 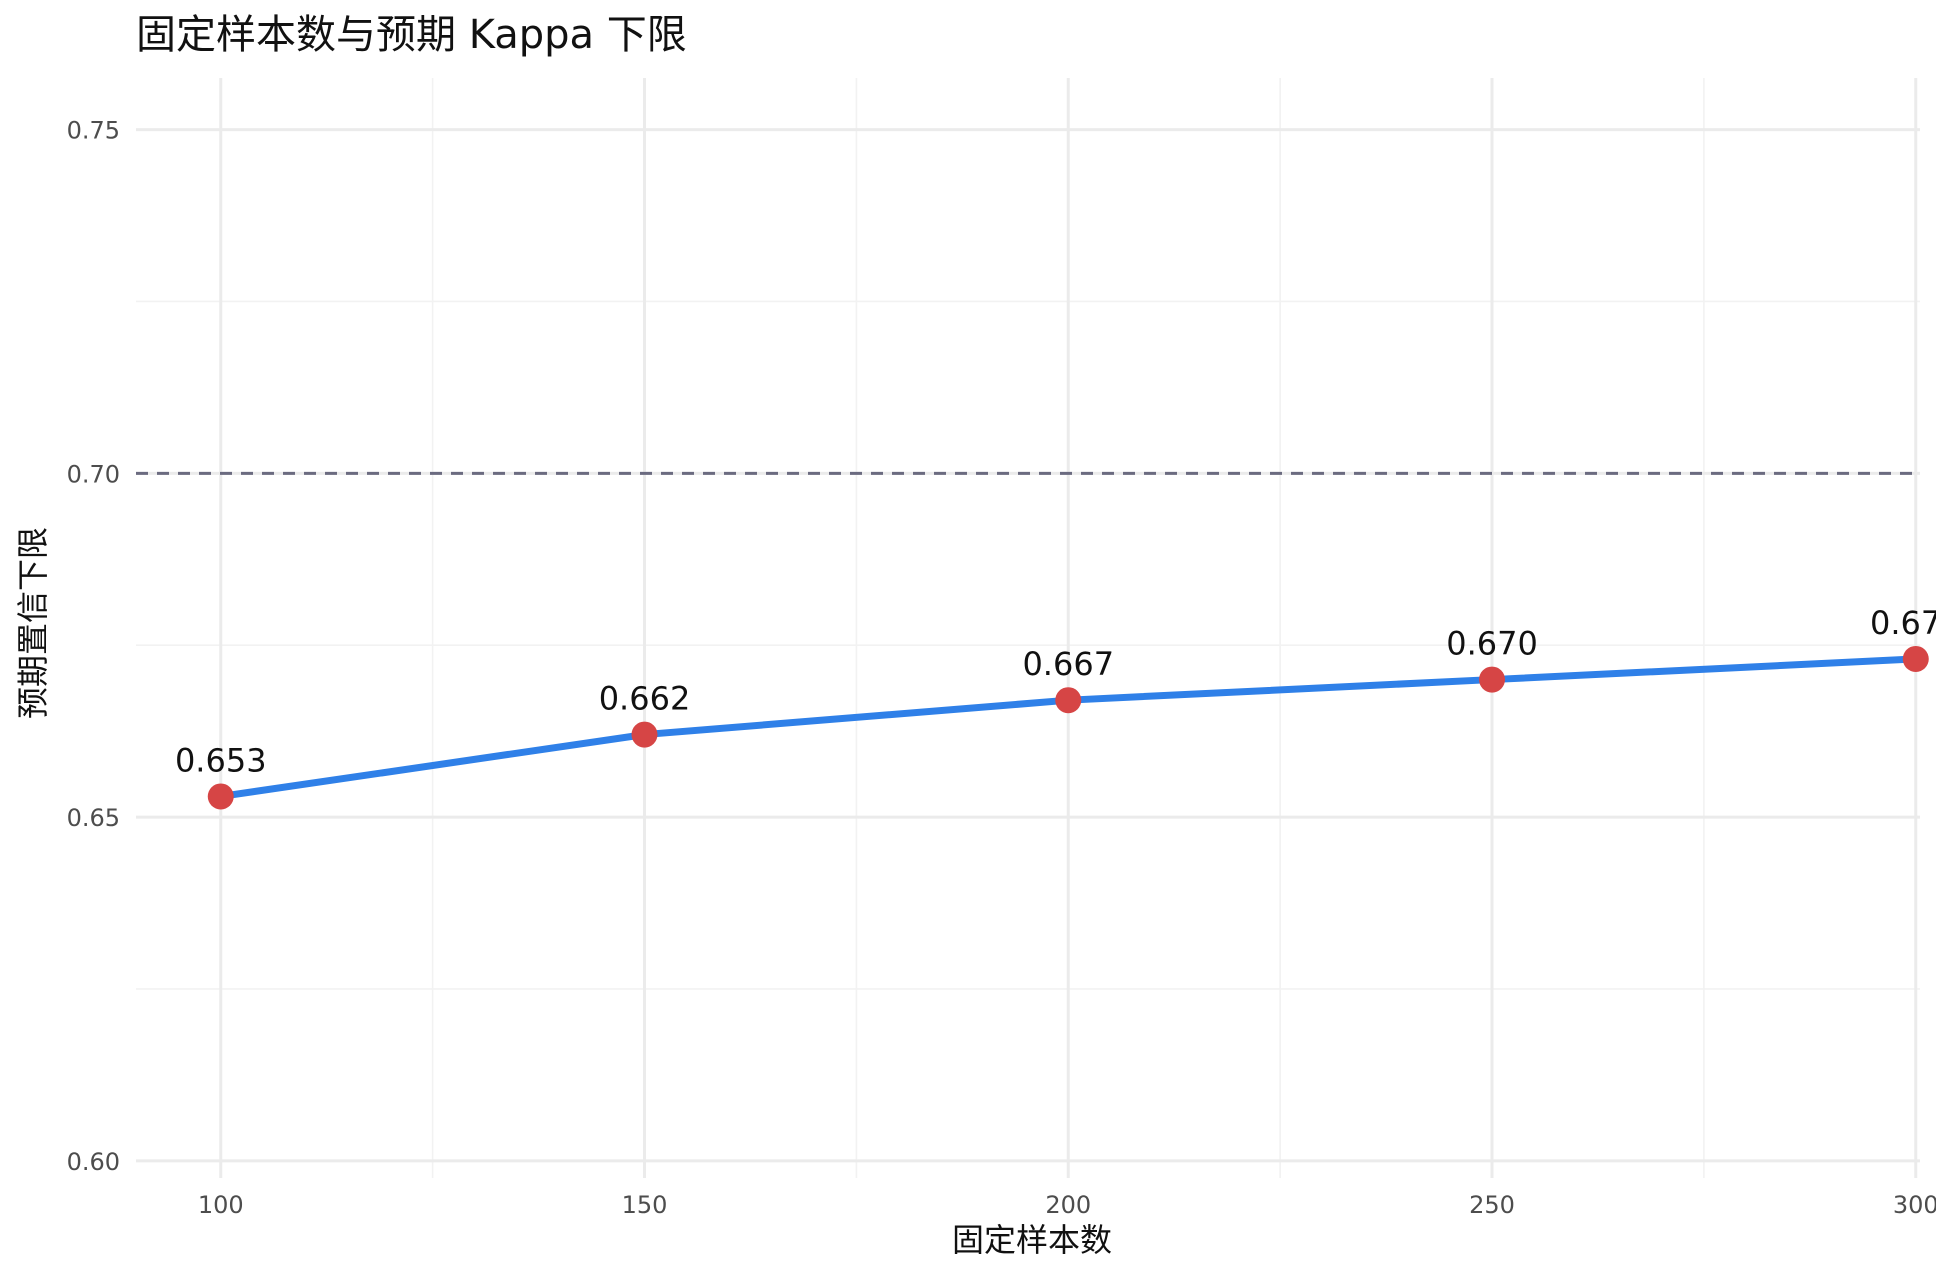 I want to click on data-label: 0.670, so click(x=1492, y=644).